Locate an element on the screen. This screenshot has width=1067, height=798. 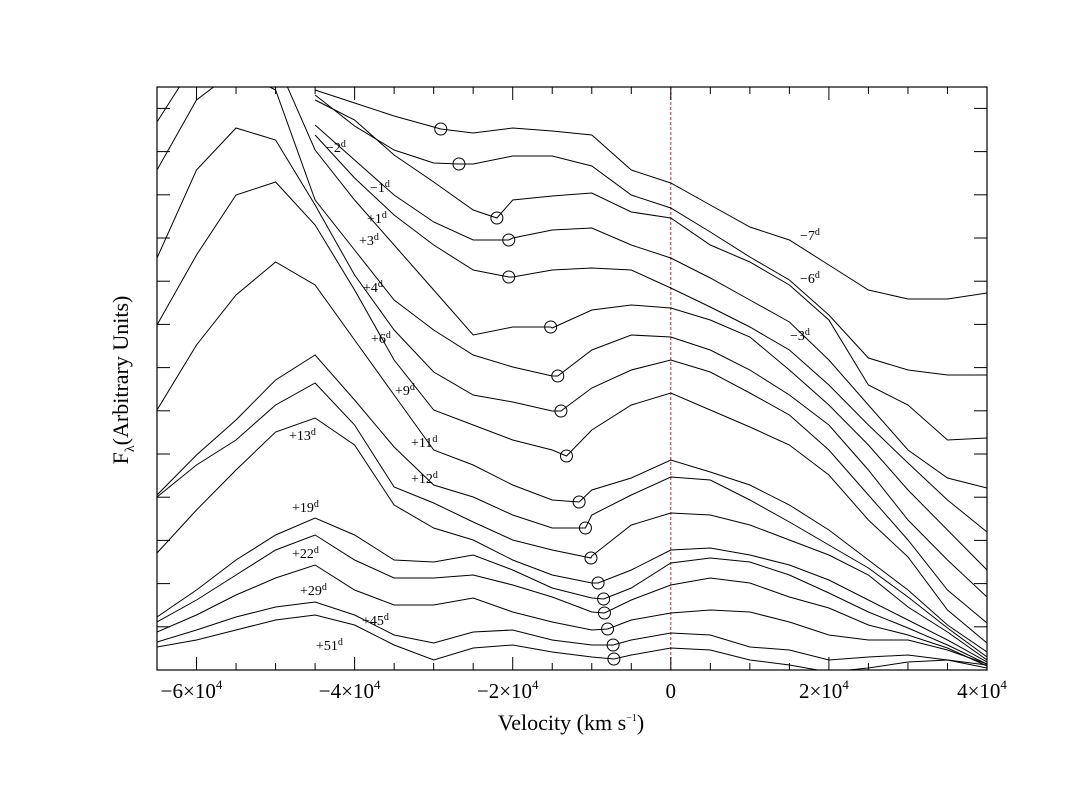
epoch-value: +4 is located at coordinates (370, 288).